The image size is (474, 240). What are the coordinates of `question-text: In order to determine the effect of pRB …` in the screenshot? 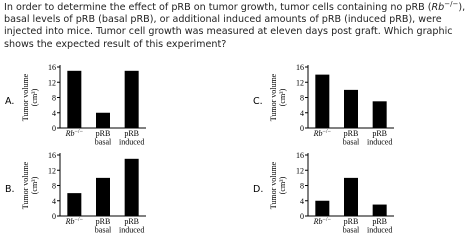 It's located at (218, 7).